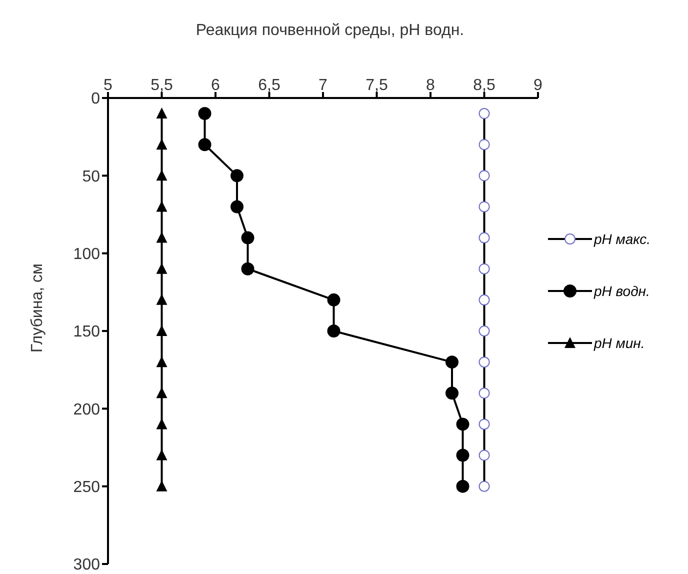 The height and width of the screenshot is (574, 688). What do you see at coordinates (86, 487) in the screenshot?
I see `y-tick-label: 250` at bounding box center [86, 487].